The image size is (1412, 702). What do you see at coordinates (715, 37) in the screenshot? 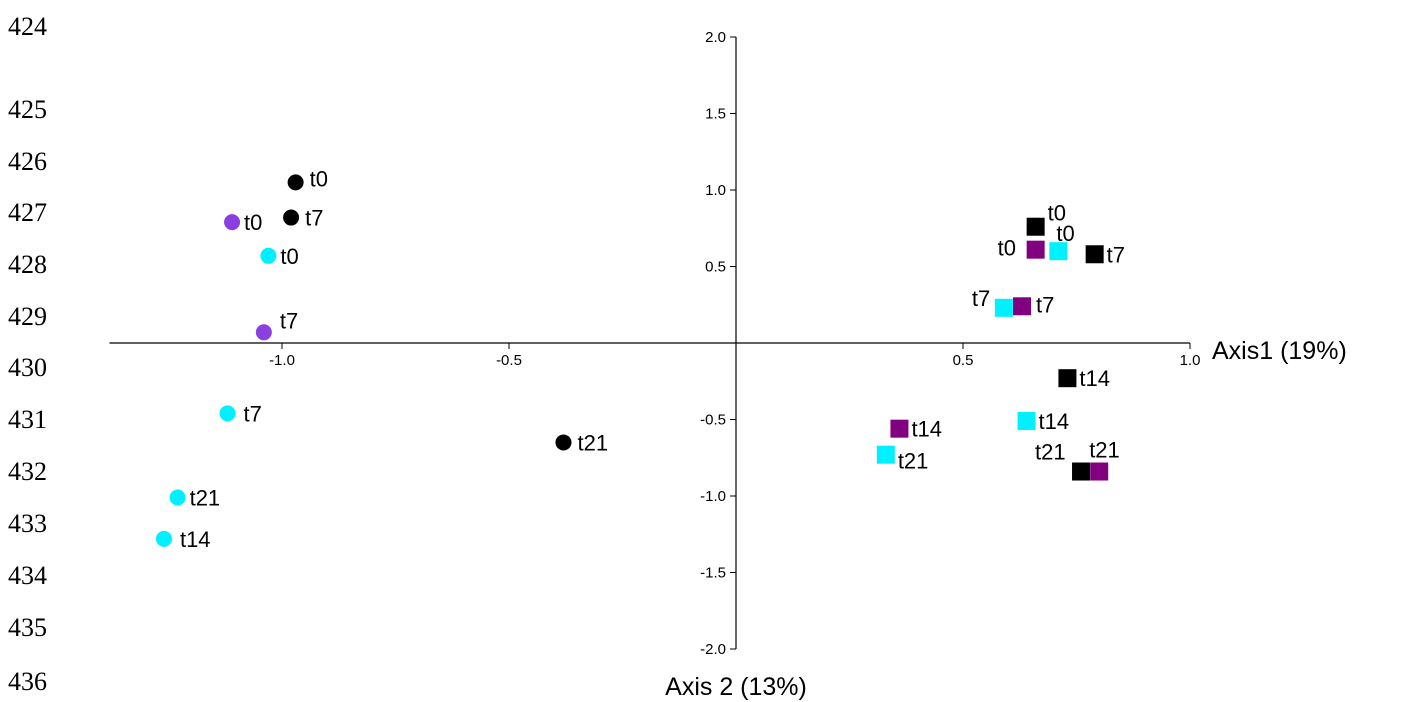
I see `y-tick-label: 2.0` at bounding box center [715, 37].